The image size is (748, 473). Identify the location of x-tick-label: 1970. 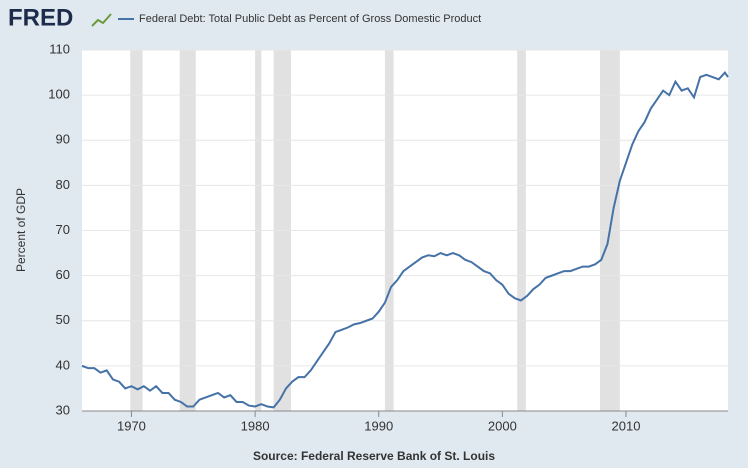
(131, 425).